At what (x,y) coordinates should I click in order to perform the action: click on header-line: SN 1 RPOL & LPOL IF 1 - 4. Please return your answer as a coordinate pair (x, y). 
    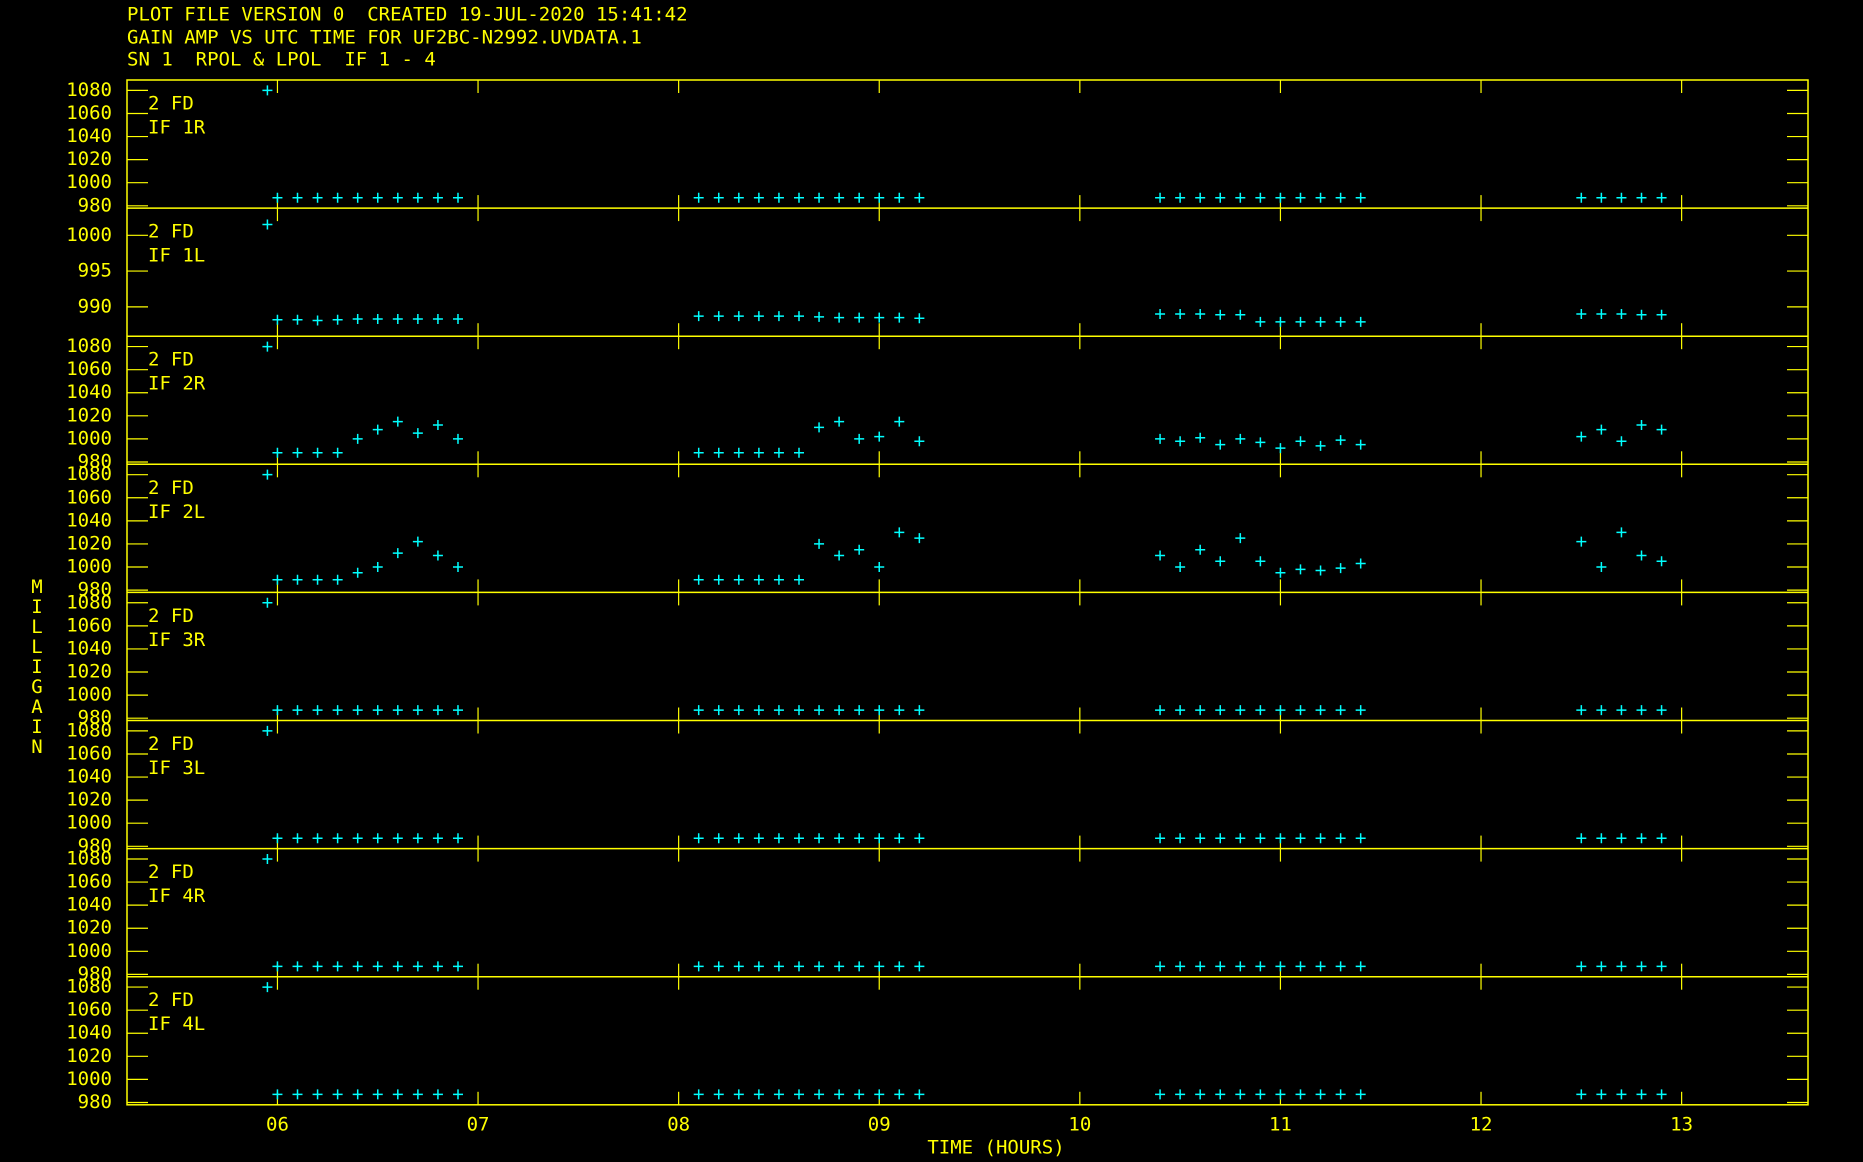
    Looking at the image, I should click on (281, 60).